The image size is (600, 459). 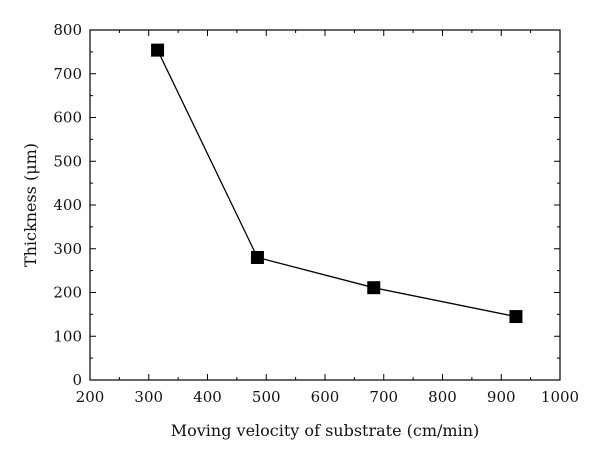 What do you see at coordinates (67, 336) in the screenshot?
I see `y-tick-label: 100` at bounding box center [67, 336].